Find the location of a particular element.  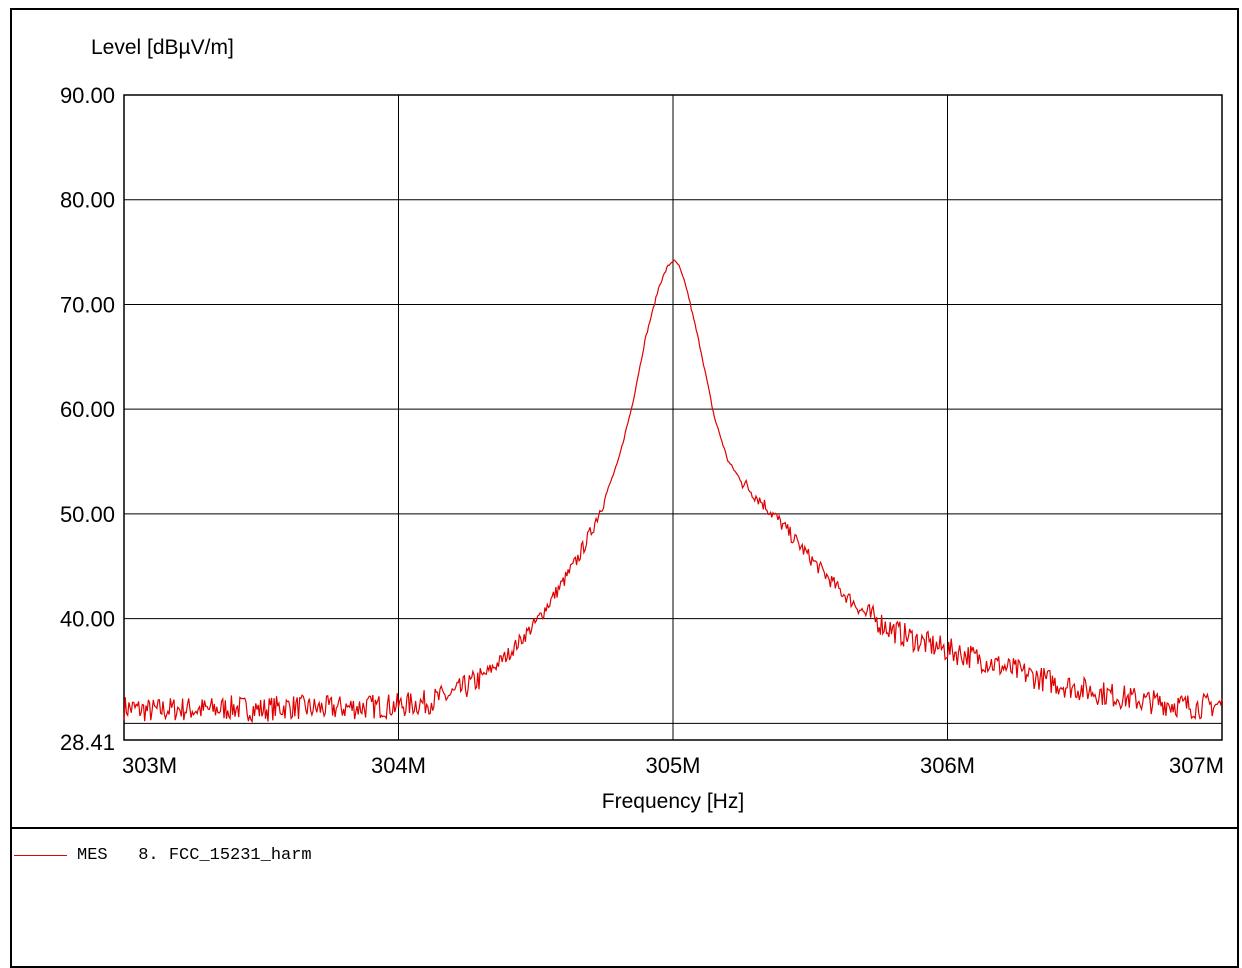

x-axis-title: Frequency [Hz] is located at coordinates (673, 801).